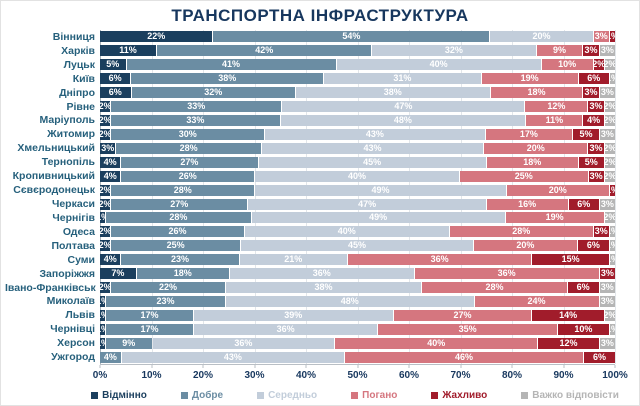  Describe the element at coordinates (532, 162) in the screenshot. I see `bar-segment: 18%` at that location.